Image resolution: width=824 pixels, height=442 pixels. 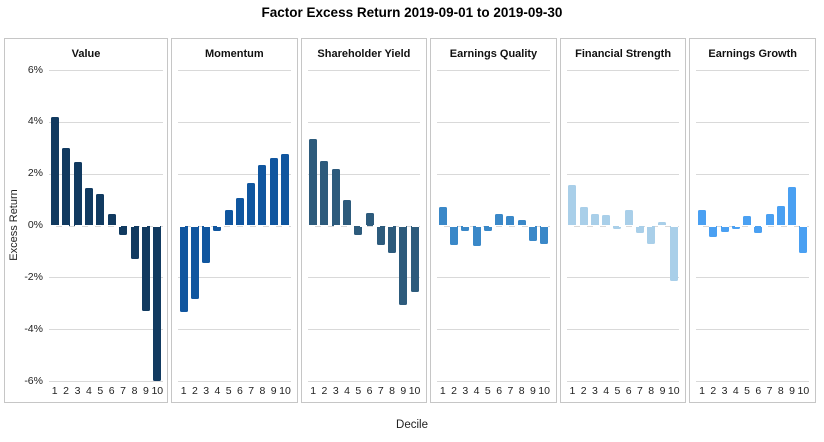 What do you see at coordinates (412, 425) in the screenshot?
I see `x-axis-label: Decile` at bounding box center [412, 425].